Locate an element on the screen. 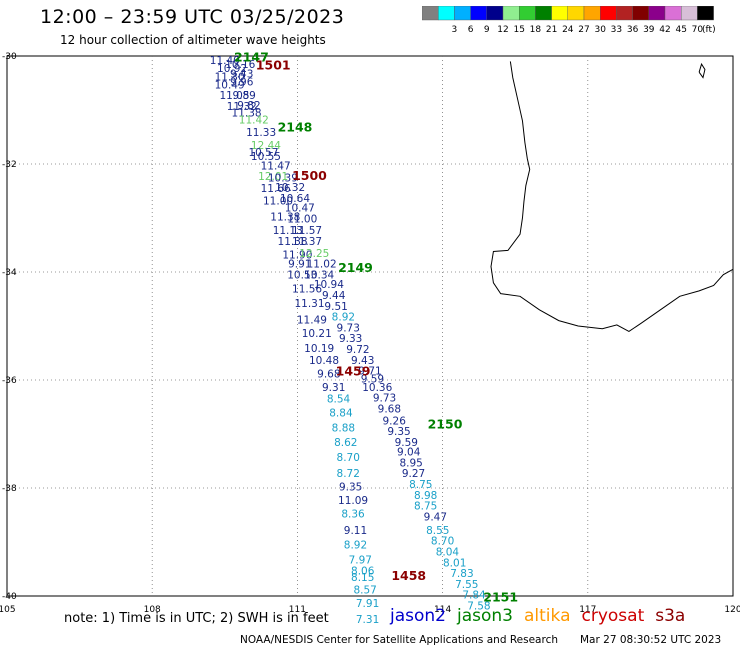 This screenshot has width=740, height=650. lon-tick-label: 111 is located at coordinates (297, 610).